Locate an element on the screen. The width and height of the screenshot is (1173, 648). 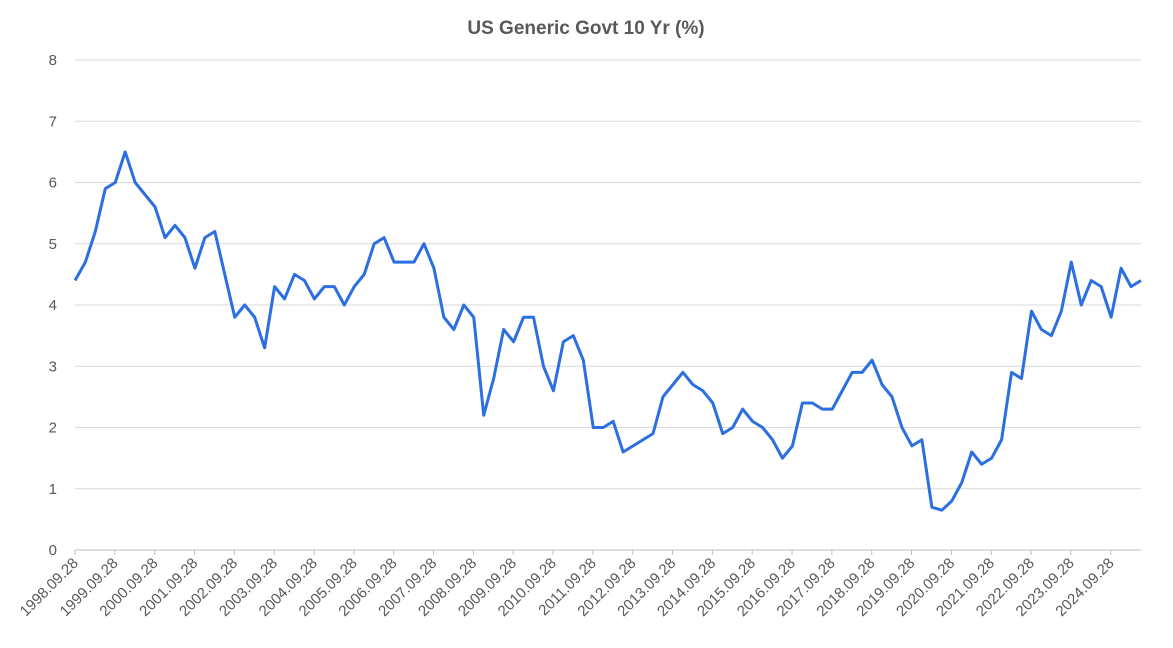
y-tick-label: 4 is located at coordinates (53, 305).